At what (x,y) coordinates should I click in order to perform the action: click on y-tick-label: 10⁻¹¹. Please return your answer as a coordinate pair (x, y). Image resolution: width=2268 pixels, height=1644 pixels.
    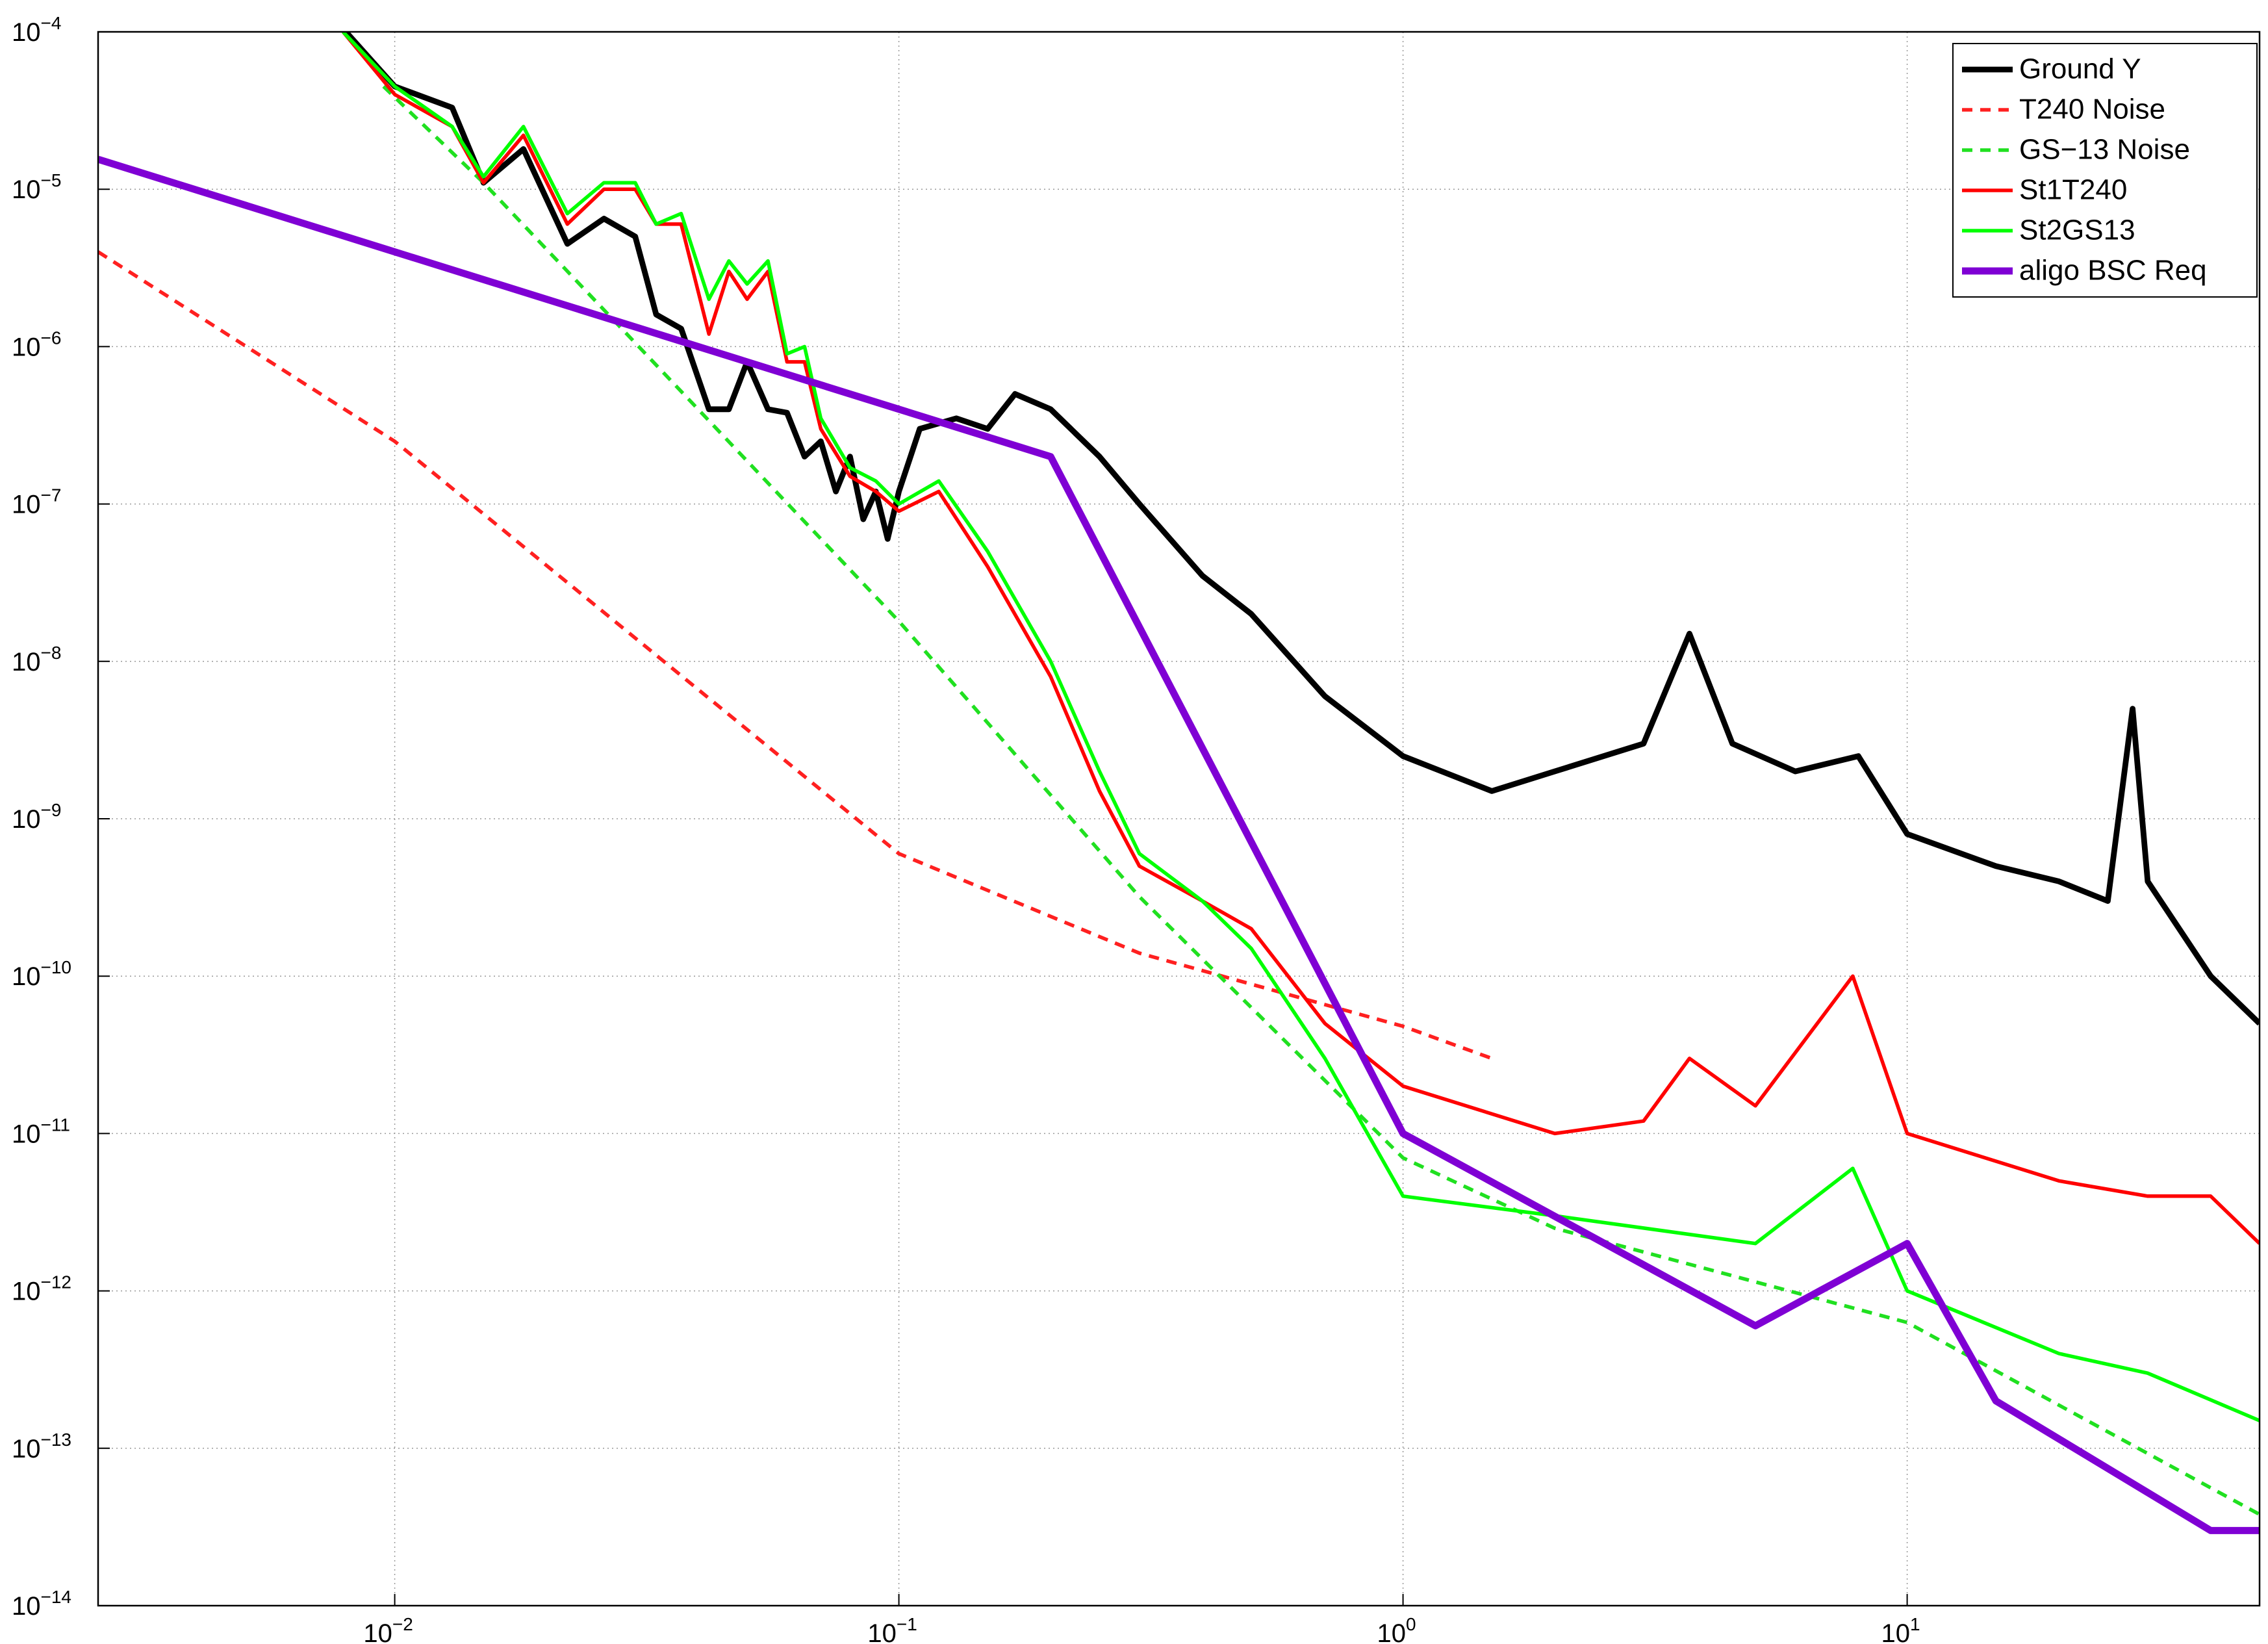
    Looking at the image, I should click on (41, 1131).